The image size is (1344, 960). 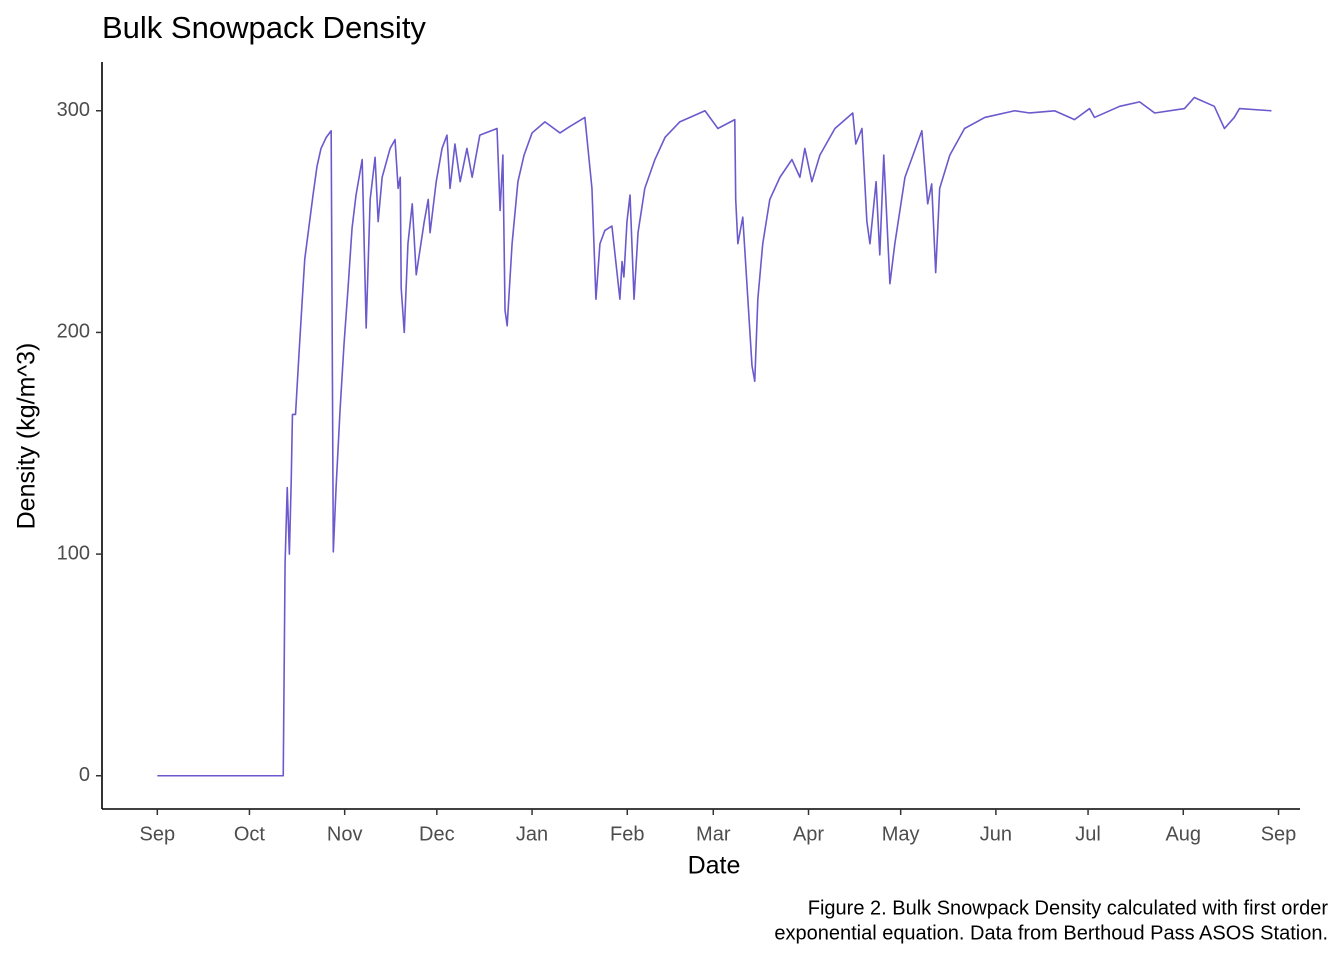 I want to click on x-tick-label: Dec, so click(x=437, y=834).